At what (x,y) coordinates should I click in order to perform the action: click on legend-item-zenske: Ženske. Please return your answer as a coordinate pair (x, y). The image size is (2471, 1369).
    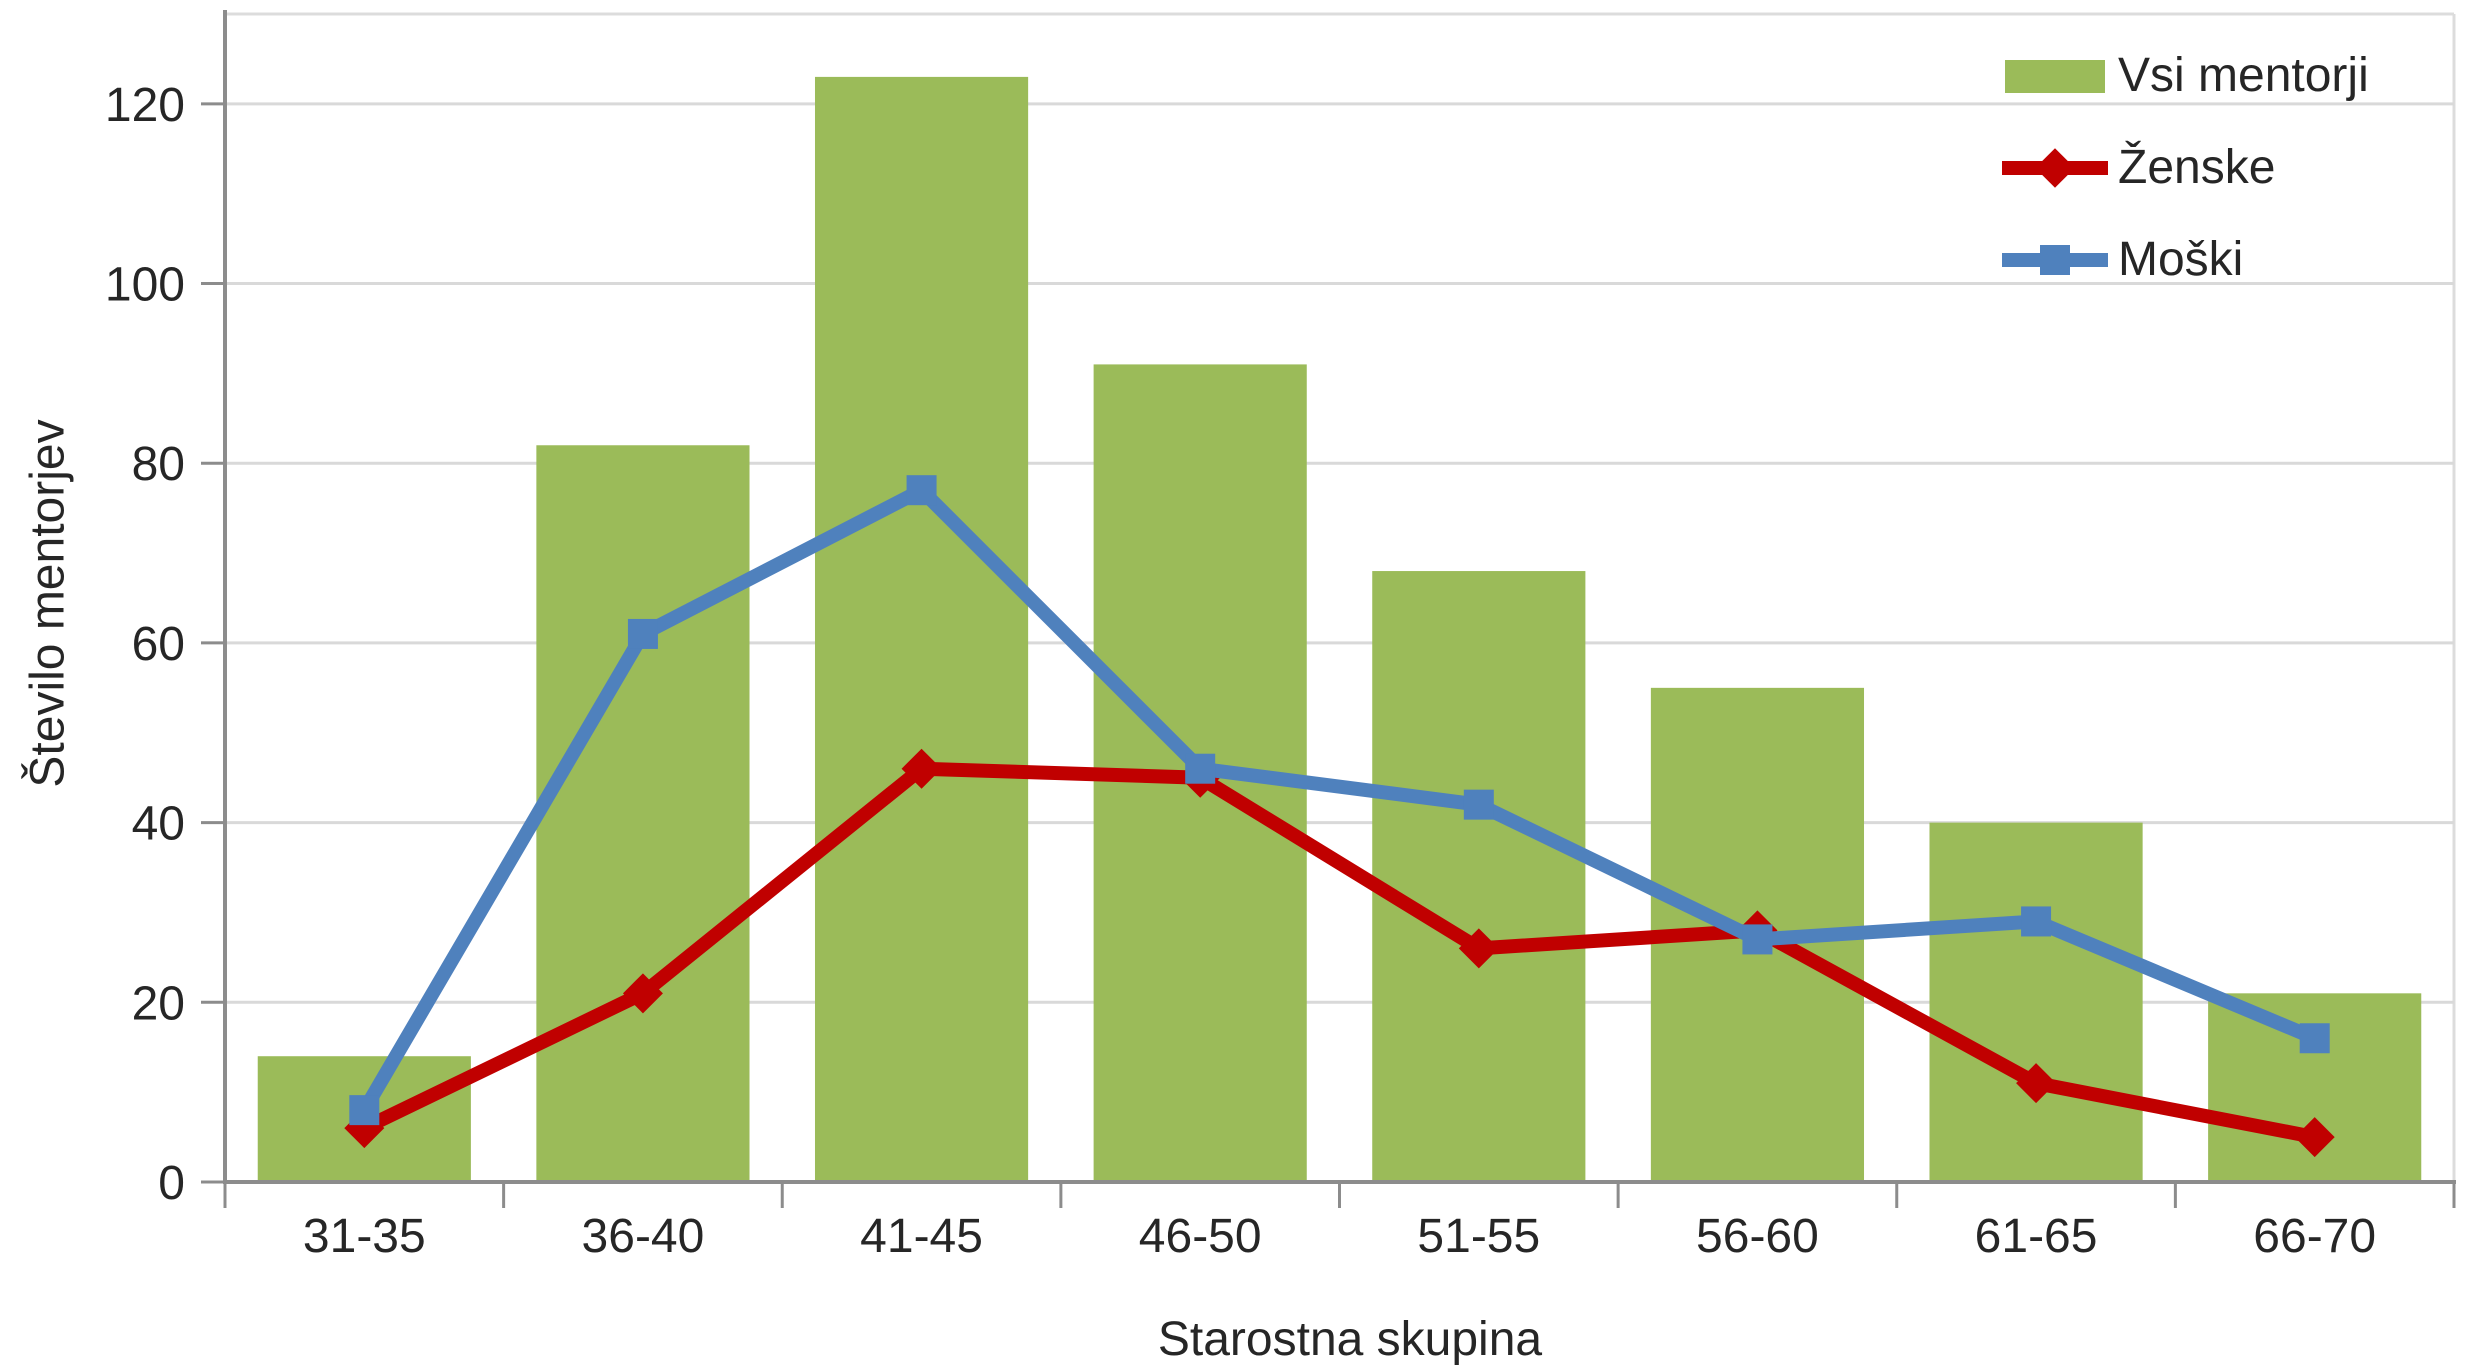
    Looking at the image, I should click on (2185, 168).